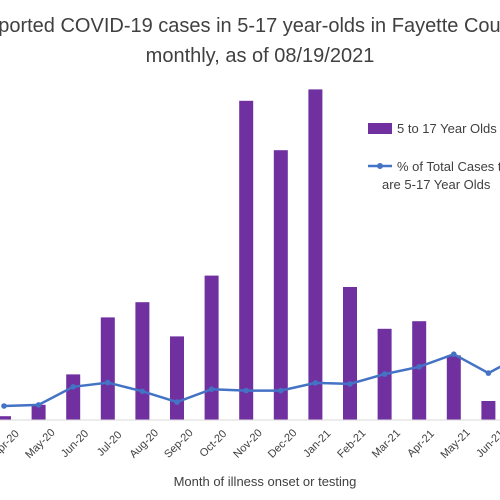  What do you see at coordinates (317, 444) in the screenshot?
I see `x-tick-label: Jan-21` at bounding box center [317, 444].